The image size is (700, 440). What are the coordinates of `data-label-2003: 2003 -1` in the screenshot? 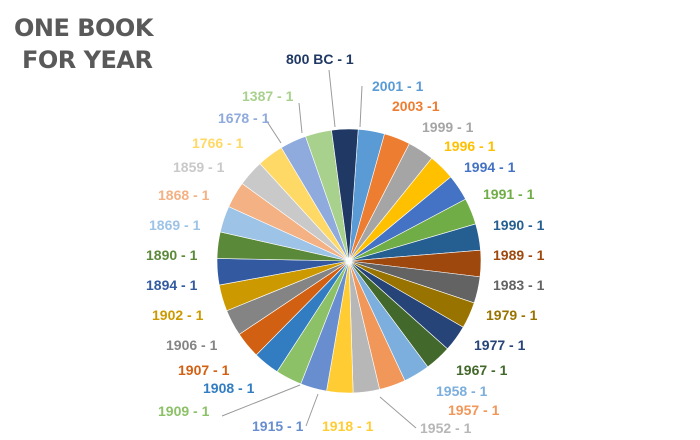 It's located at (416, 106).